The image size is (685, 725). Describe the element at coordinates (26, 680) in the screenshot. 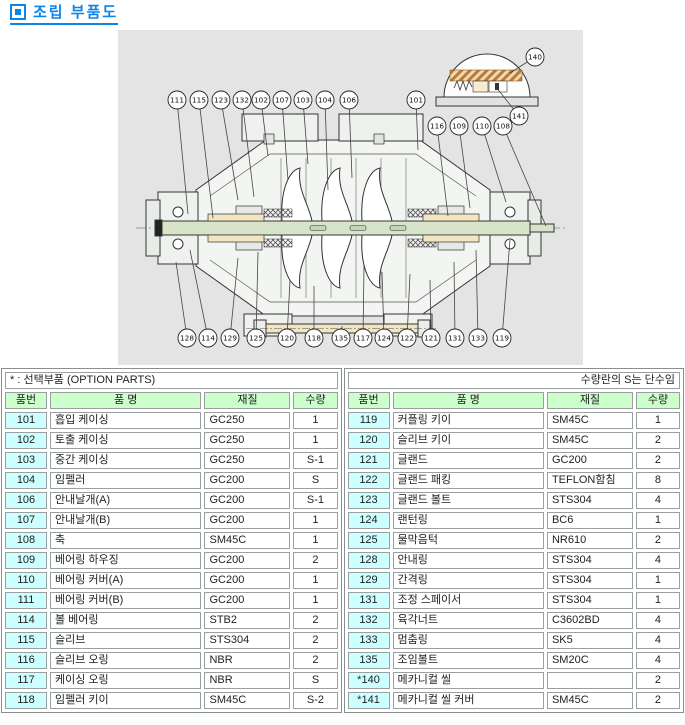

I see `part-number-cell: 117` at that location.